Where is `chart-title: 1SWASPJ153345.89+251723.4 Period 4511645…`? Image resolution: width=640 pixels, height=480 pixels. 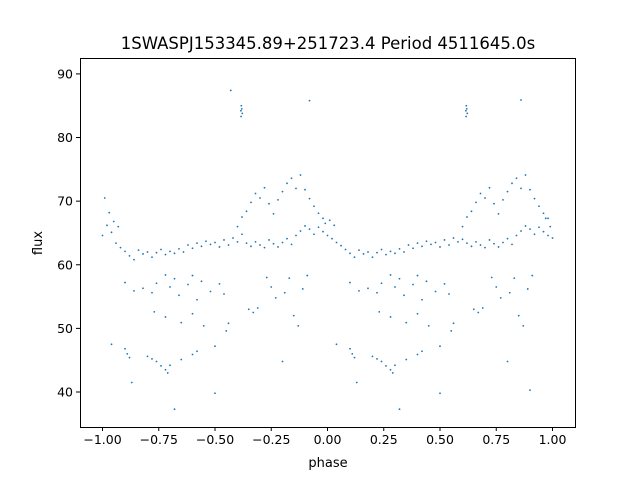
chart-title: 1SWASPJ153345.89+251723.4 Period 4511645… is located at coordinates (328, 43).